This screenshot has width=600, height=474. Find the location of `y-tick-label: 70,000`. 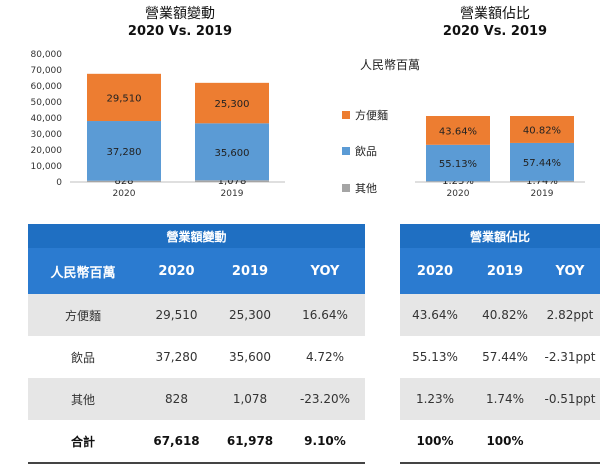

y-tick-label: 70,000 is located at coordinates (47, 71).